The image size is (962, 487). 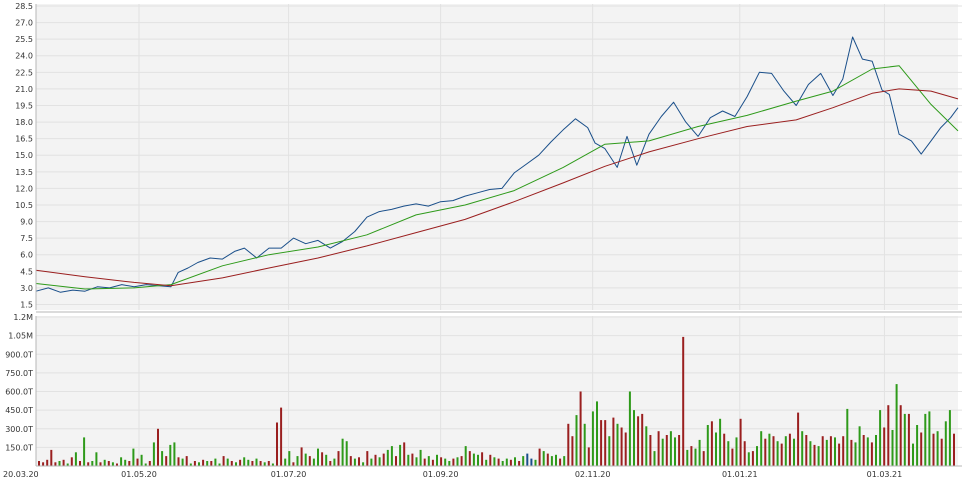 What do you see at coordinates (24, 188) in the screenshot?
I see `price-tick-label: 12.0` at bounding box center [24, 188].